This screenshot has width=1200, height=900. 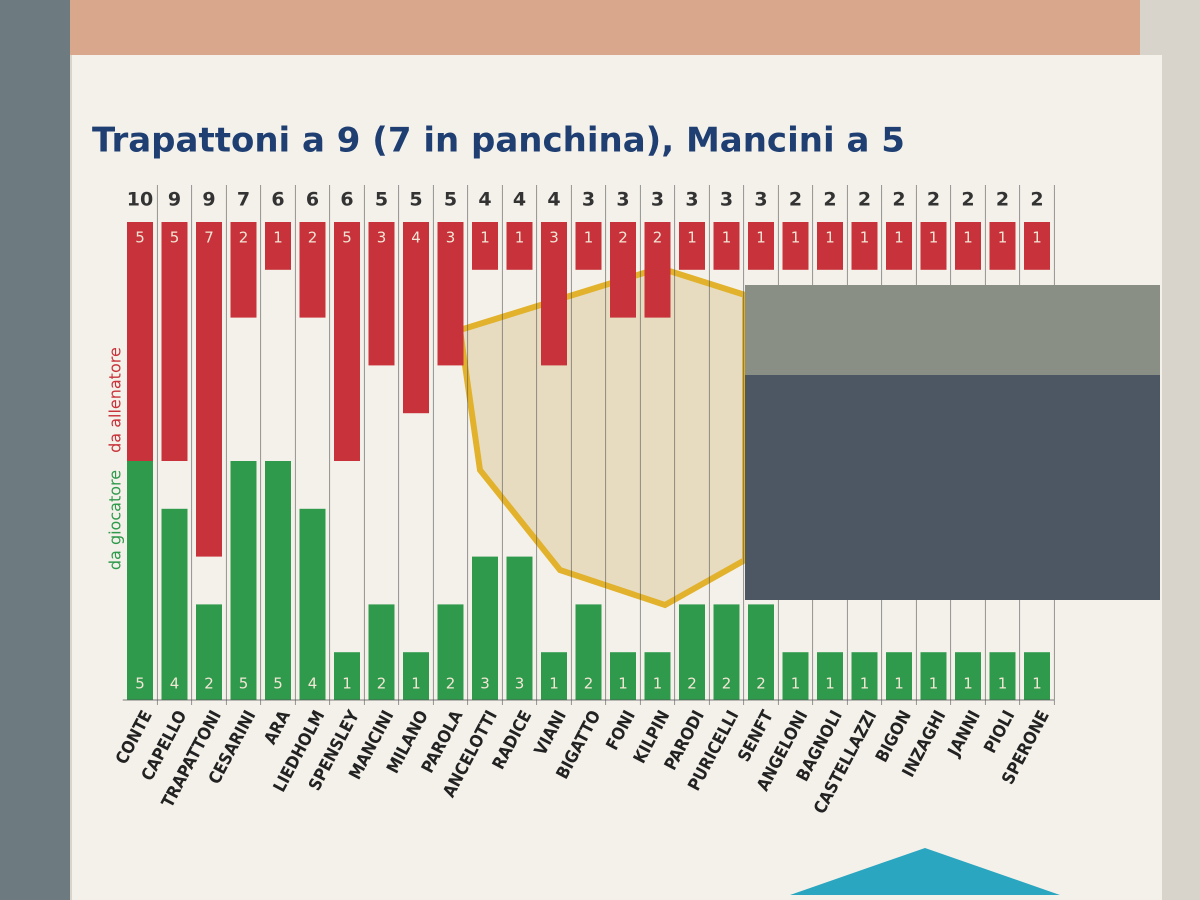 What do you see at coordinates (115, 400) in the screenshot?
I see `legend-label: da allenatore` at bounding box center [115, 400].